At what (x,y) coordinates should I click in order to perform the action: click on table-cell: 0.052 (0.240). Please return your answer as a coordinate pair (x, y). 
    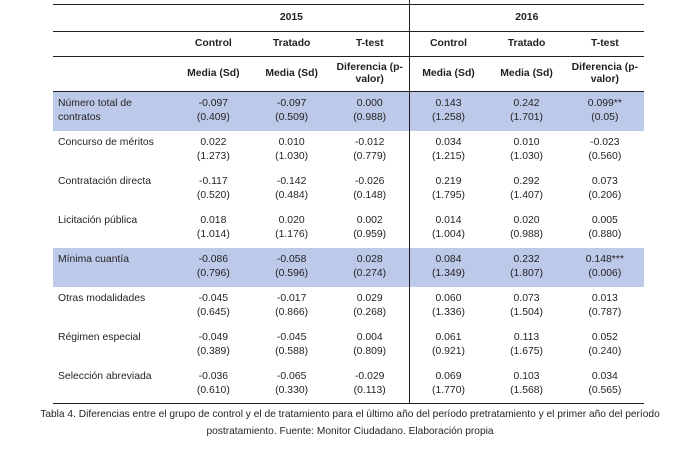
    Looking at the image, I should click on (605, 345).